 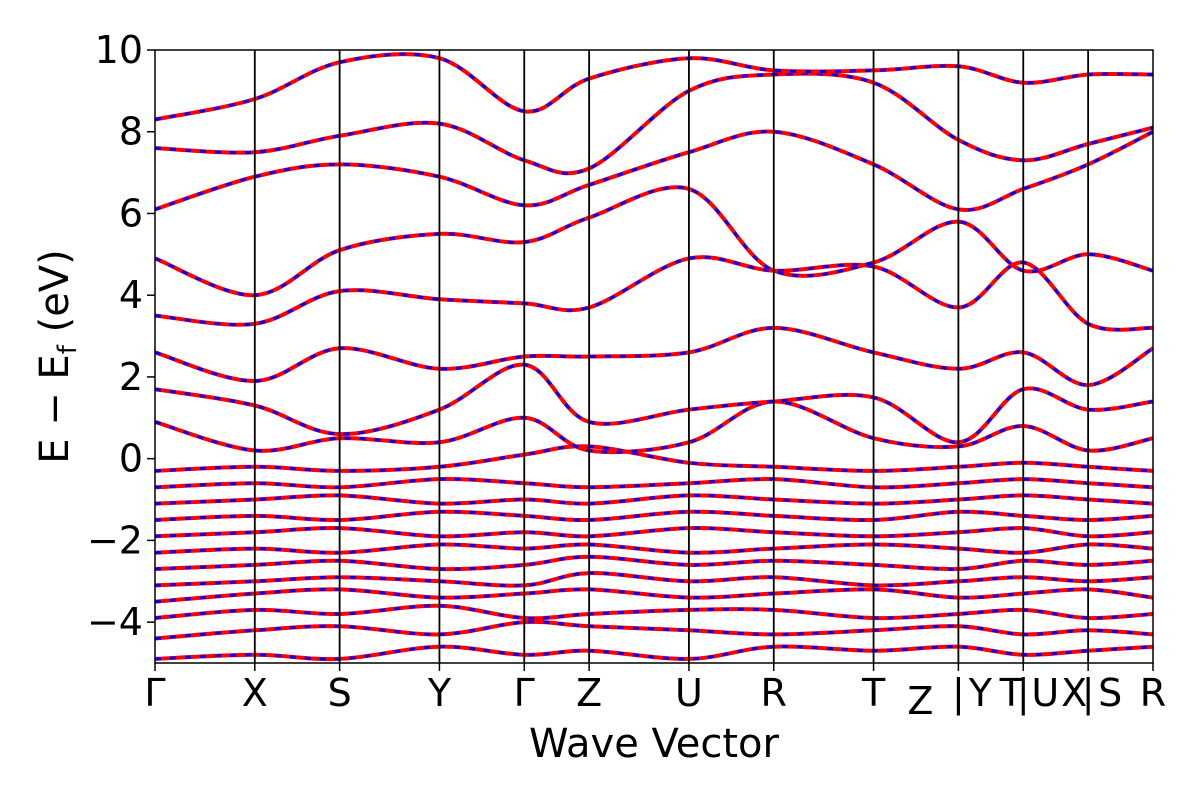 I want to click on band-16-dashed, so click(x=654, y=241).